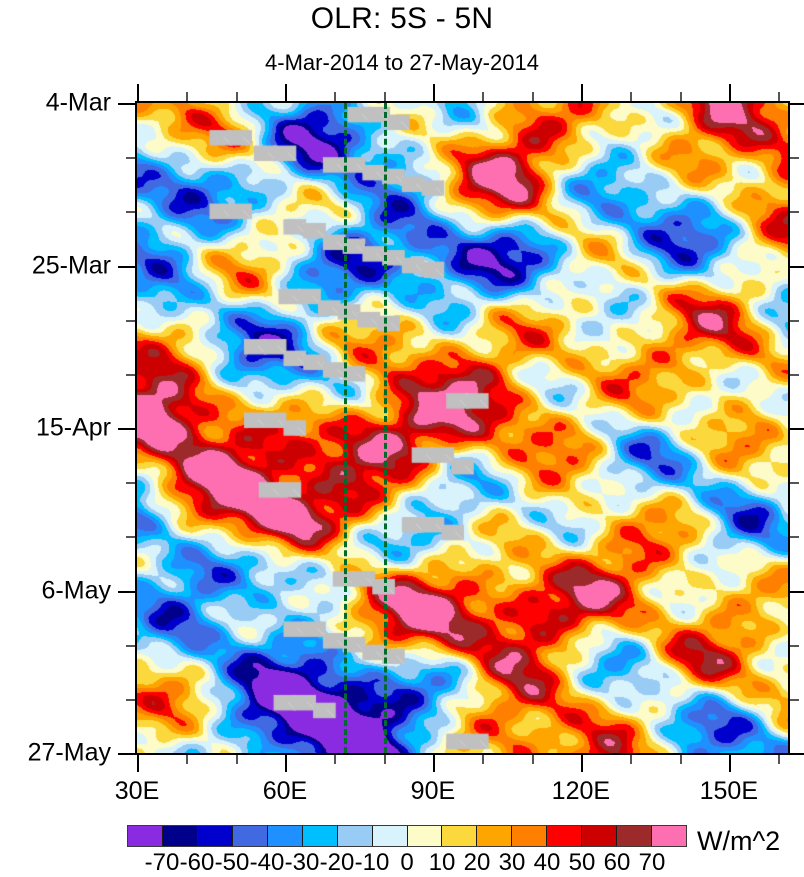 The image size is (804, 877). Describe the element at coordinates (729, 791) in the screenshot. I see `x-axis-tick-label: 150E` at that location.